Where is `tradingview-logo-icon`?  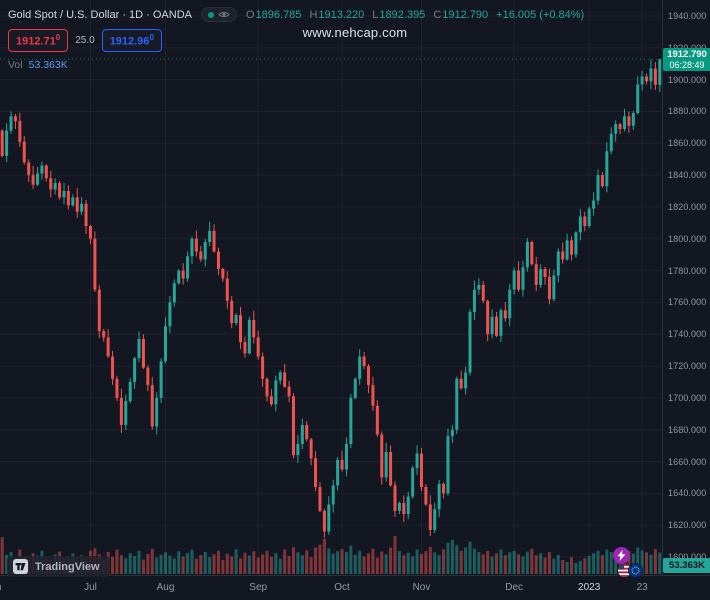
tradingview-logo-icon is located at coordinates (20, 566).